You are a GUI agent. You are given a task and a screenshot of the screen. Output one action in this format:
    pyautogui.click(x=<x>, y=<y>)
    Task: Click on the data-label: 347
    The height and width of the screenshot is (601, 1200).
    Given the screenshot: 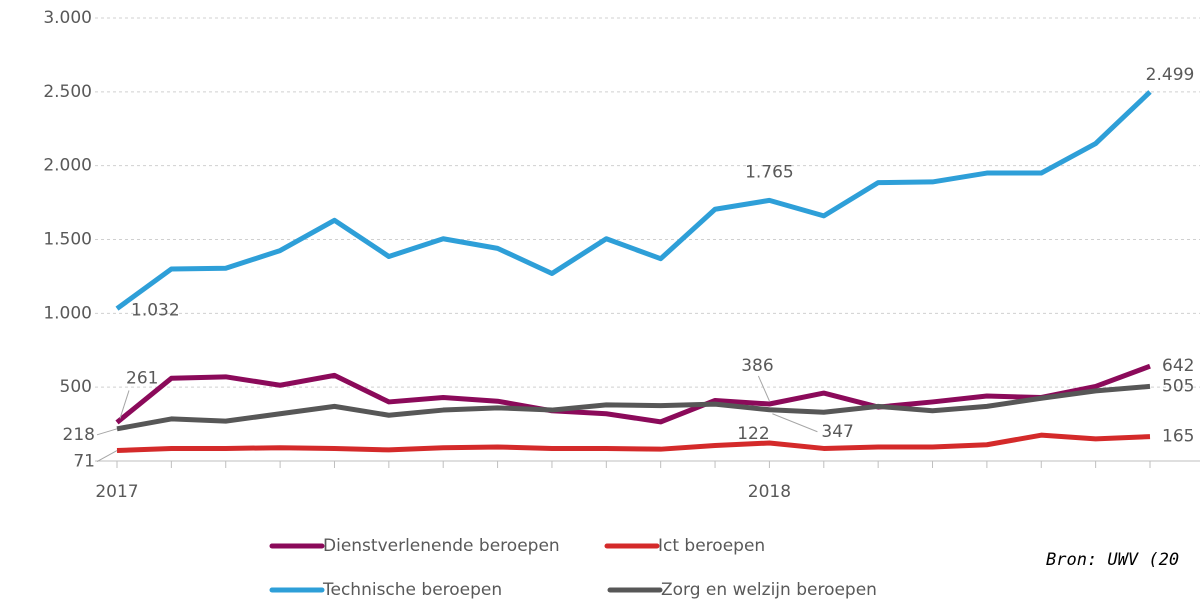 What is the action you would take?
    pyautogui.click(x=837, y=432)
    